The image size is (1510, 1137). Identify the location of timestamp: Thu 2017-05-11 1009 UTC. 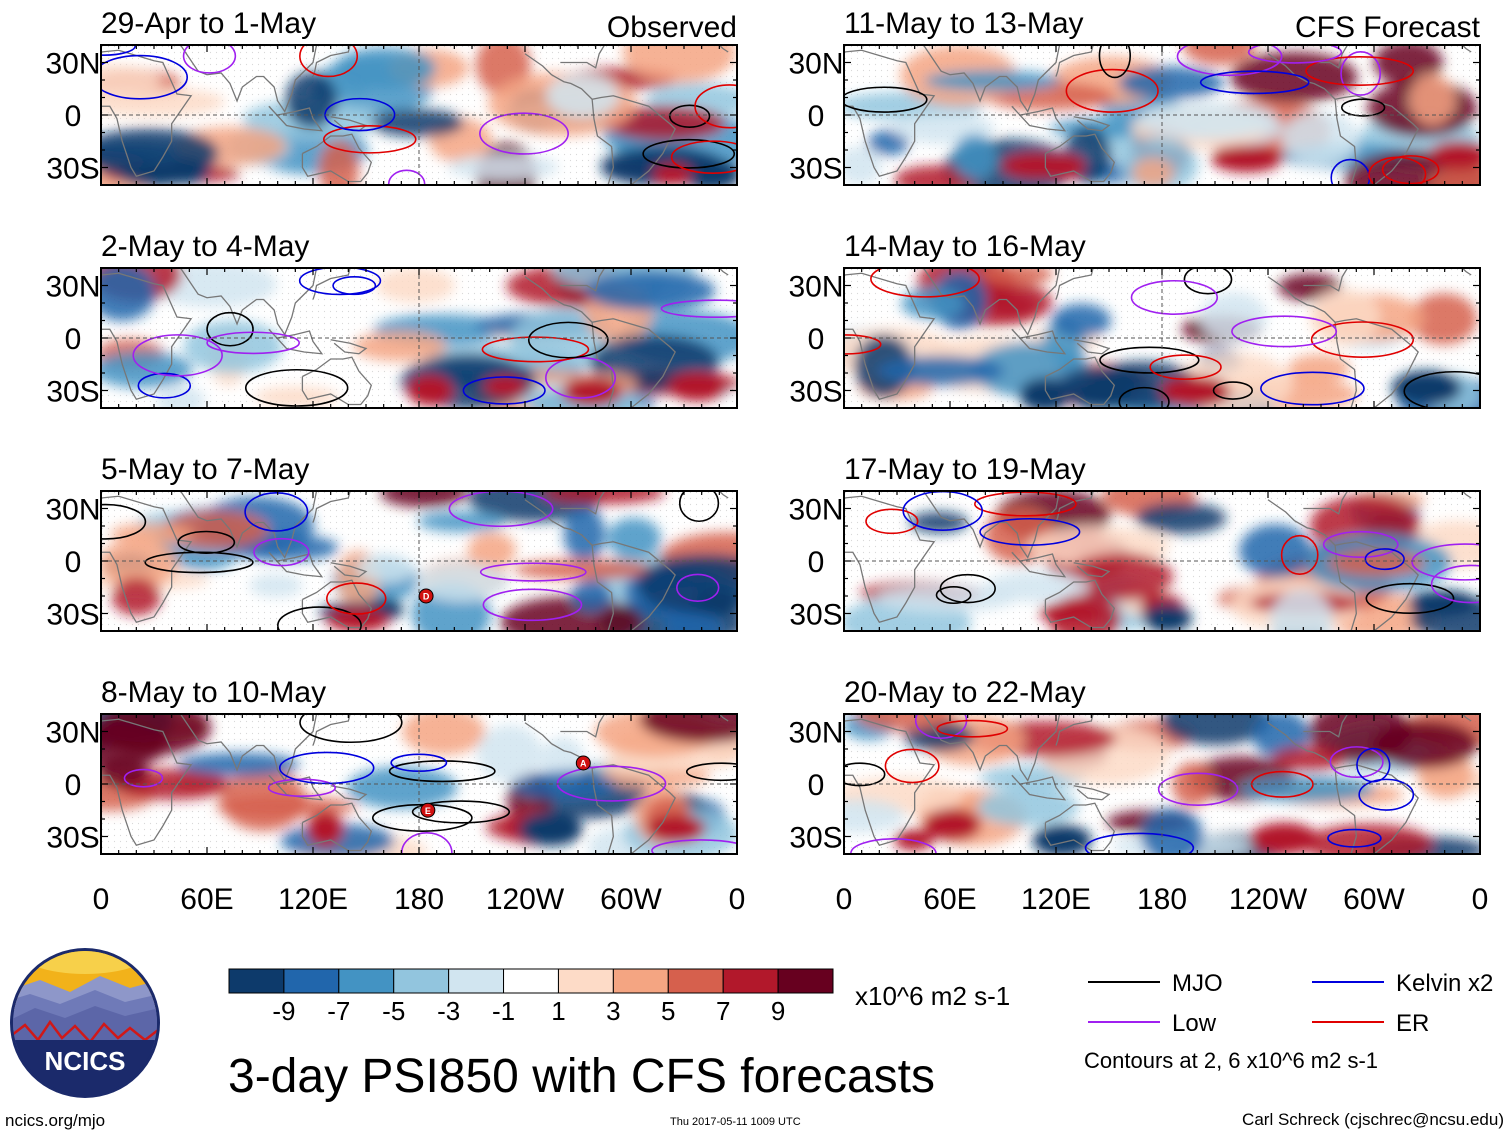
(735, 1122).